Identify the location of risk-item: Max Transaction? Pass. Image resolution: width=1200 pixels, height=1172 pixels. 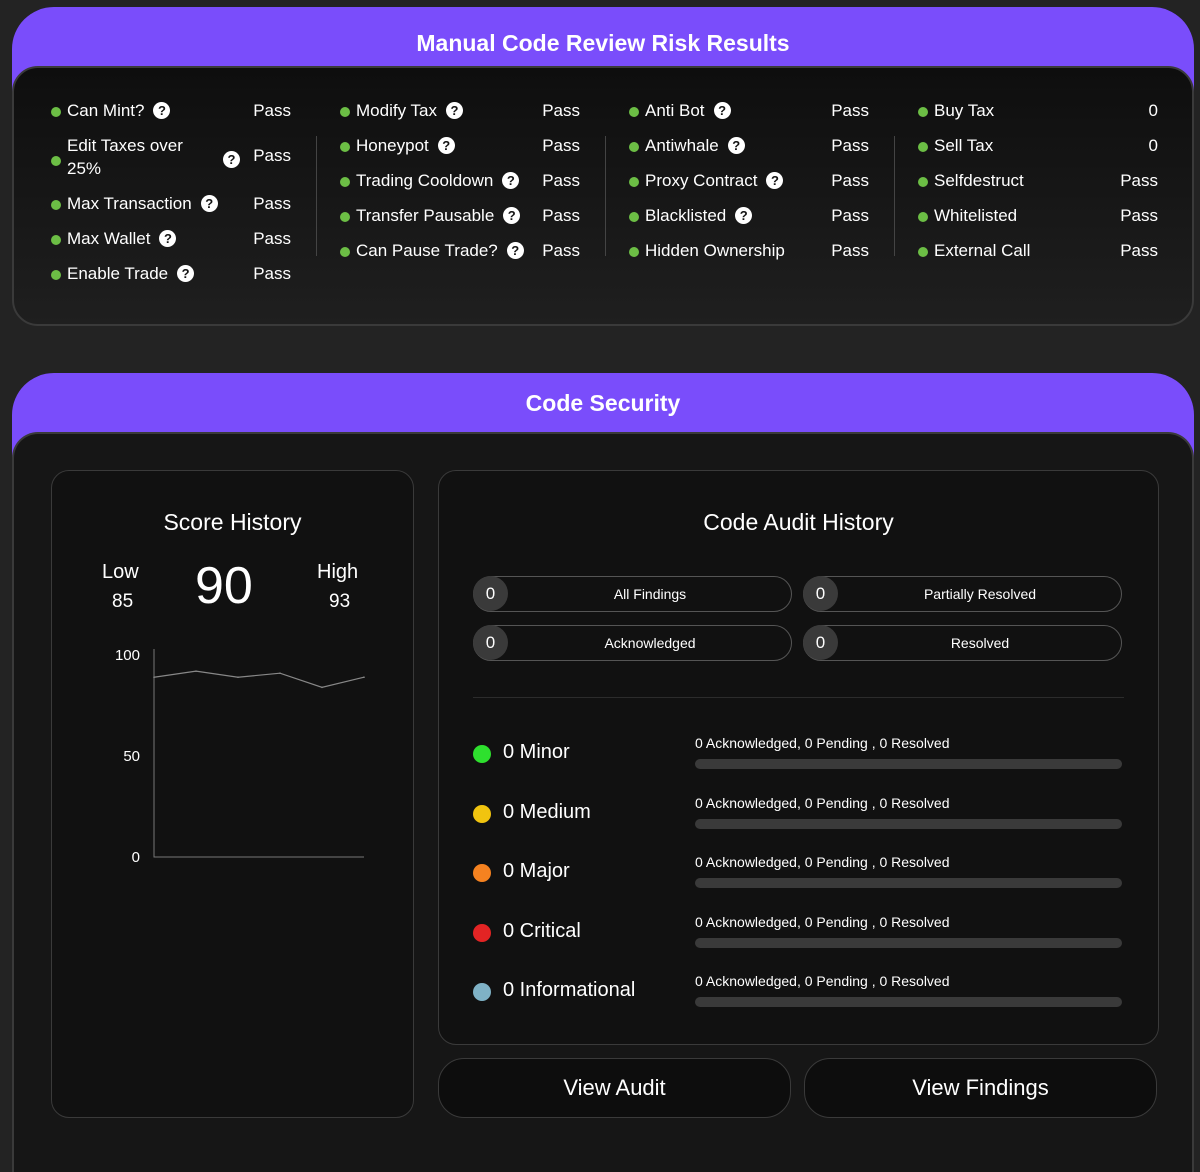
(171, 208).